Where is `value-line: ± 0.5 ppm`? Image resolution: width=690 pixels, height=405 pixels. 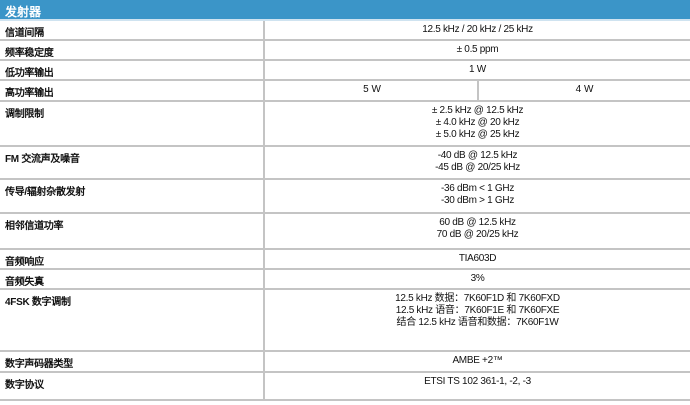 value-line: ± 0.5 ppm is located at coordinates (477, 49).